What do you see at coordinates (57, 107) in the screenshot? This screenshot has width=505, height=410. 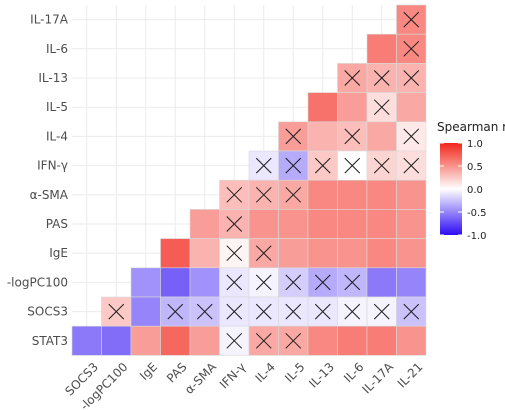 I see `row-label: IL-5` at bounding box center [57, 107].